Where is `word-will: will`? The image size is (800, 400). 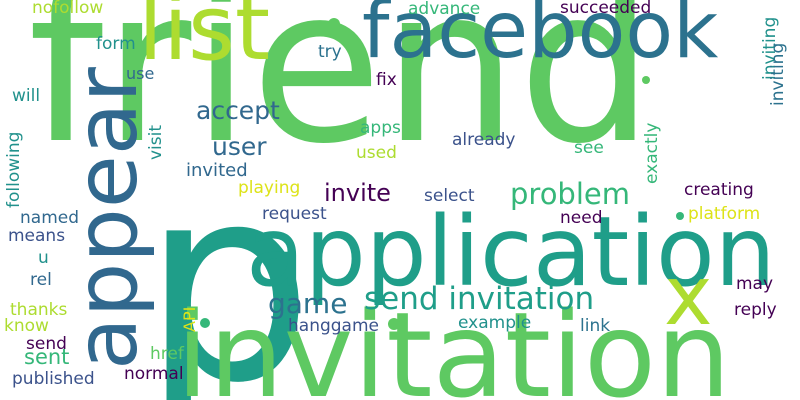
word-will: will is located at coordinates (26, 96).